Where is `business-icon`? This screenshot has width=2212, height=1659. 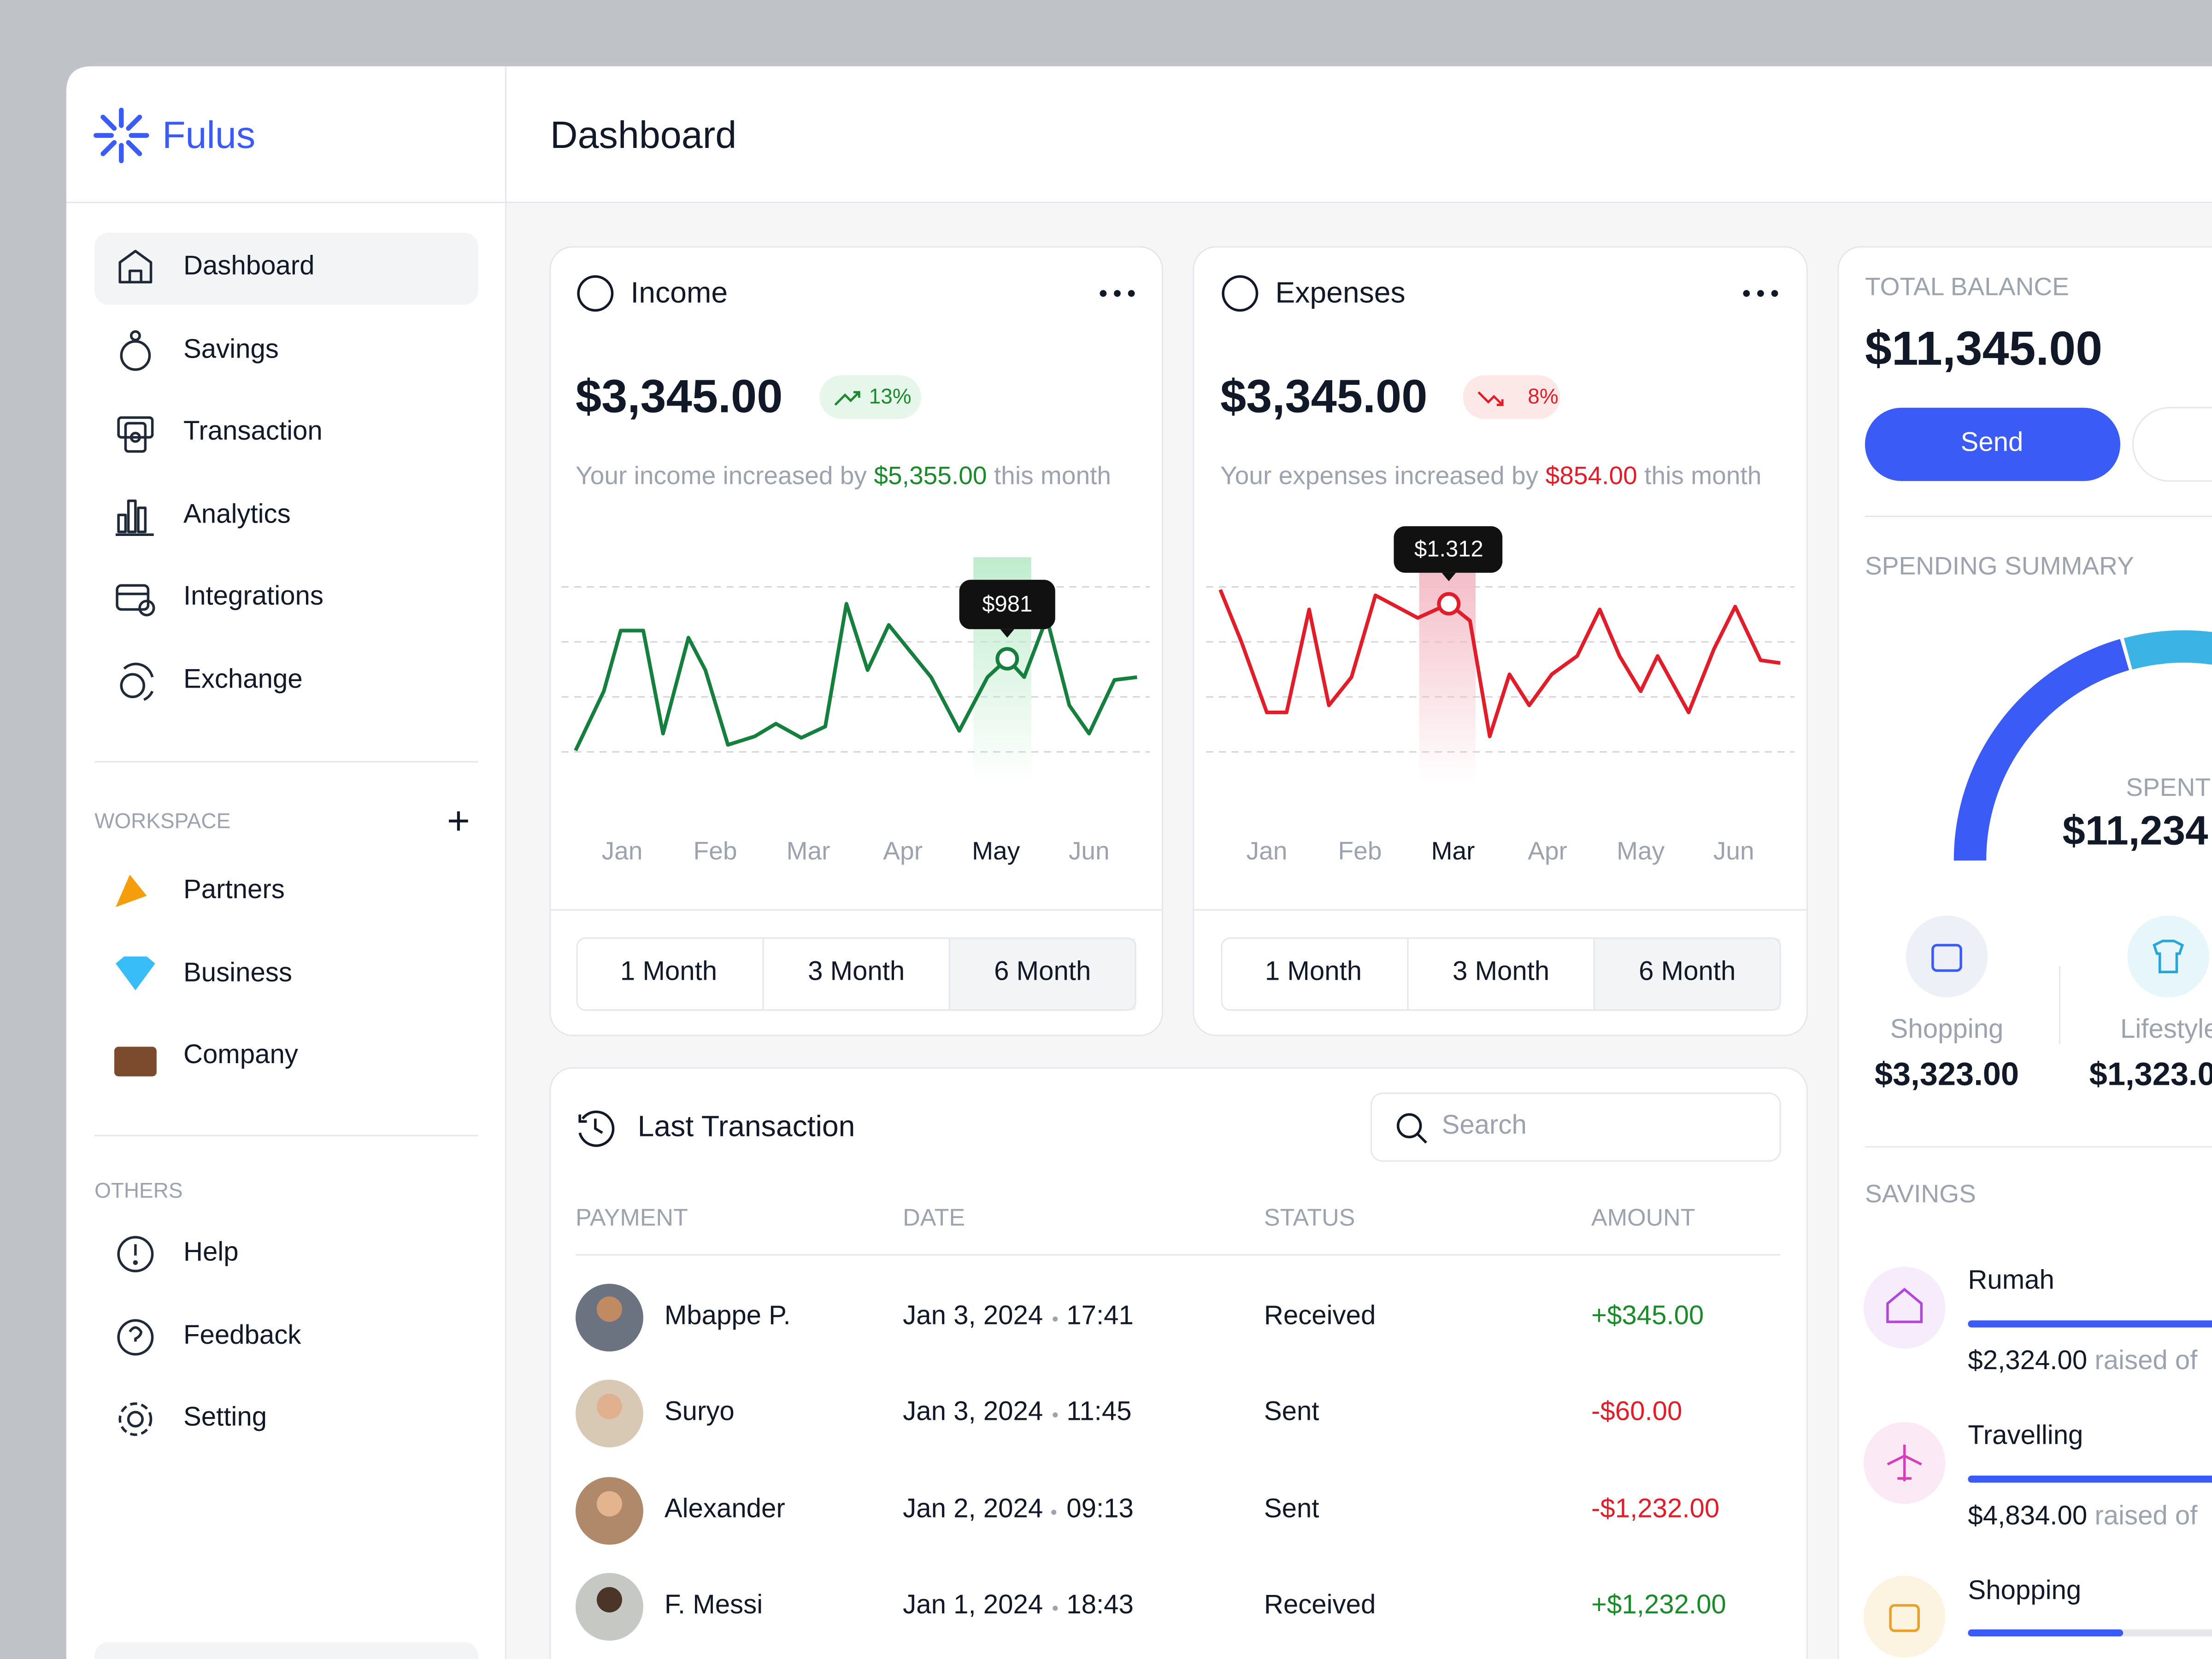
business-icon is located at coordinates (135, 973).